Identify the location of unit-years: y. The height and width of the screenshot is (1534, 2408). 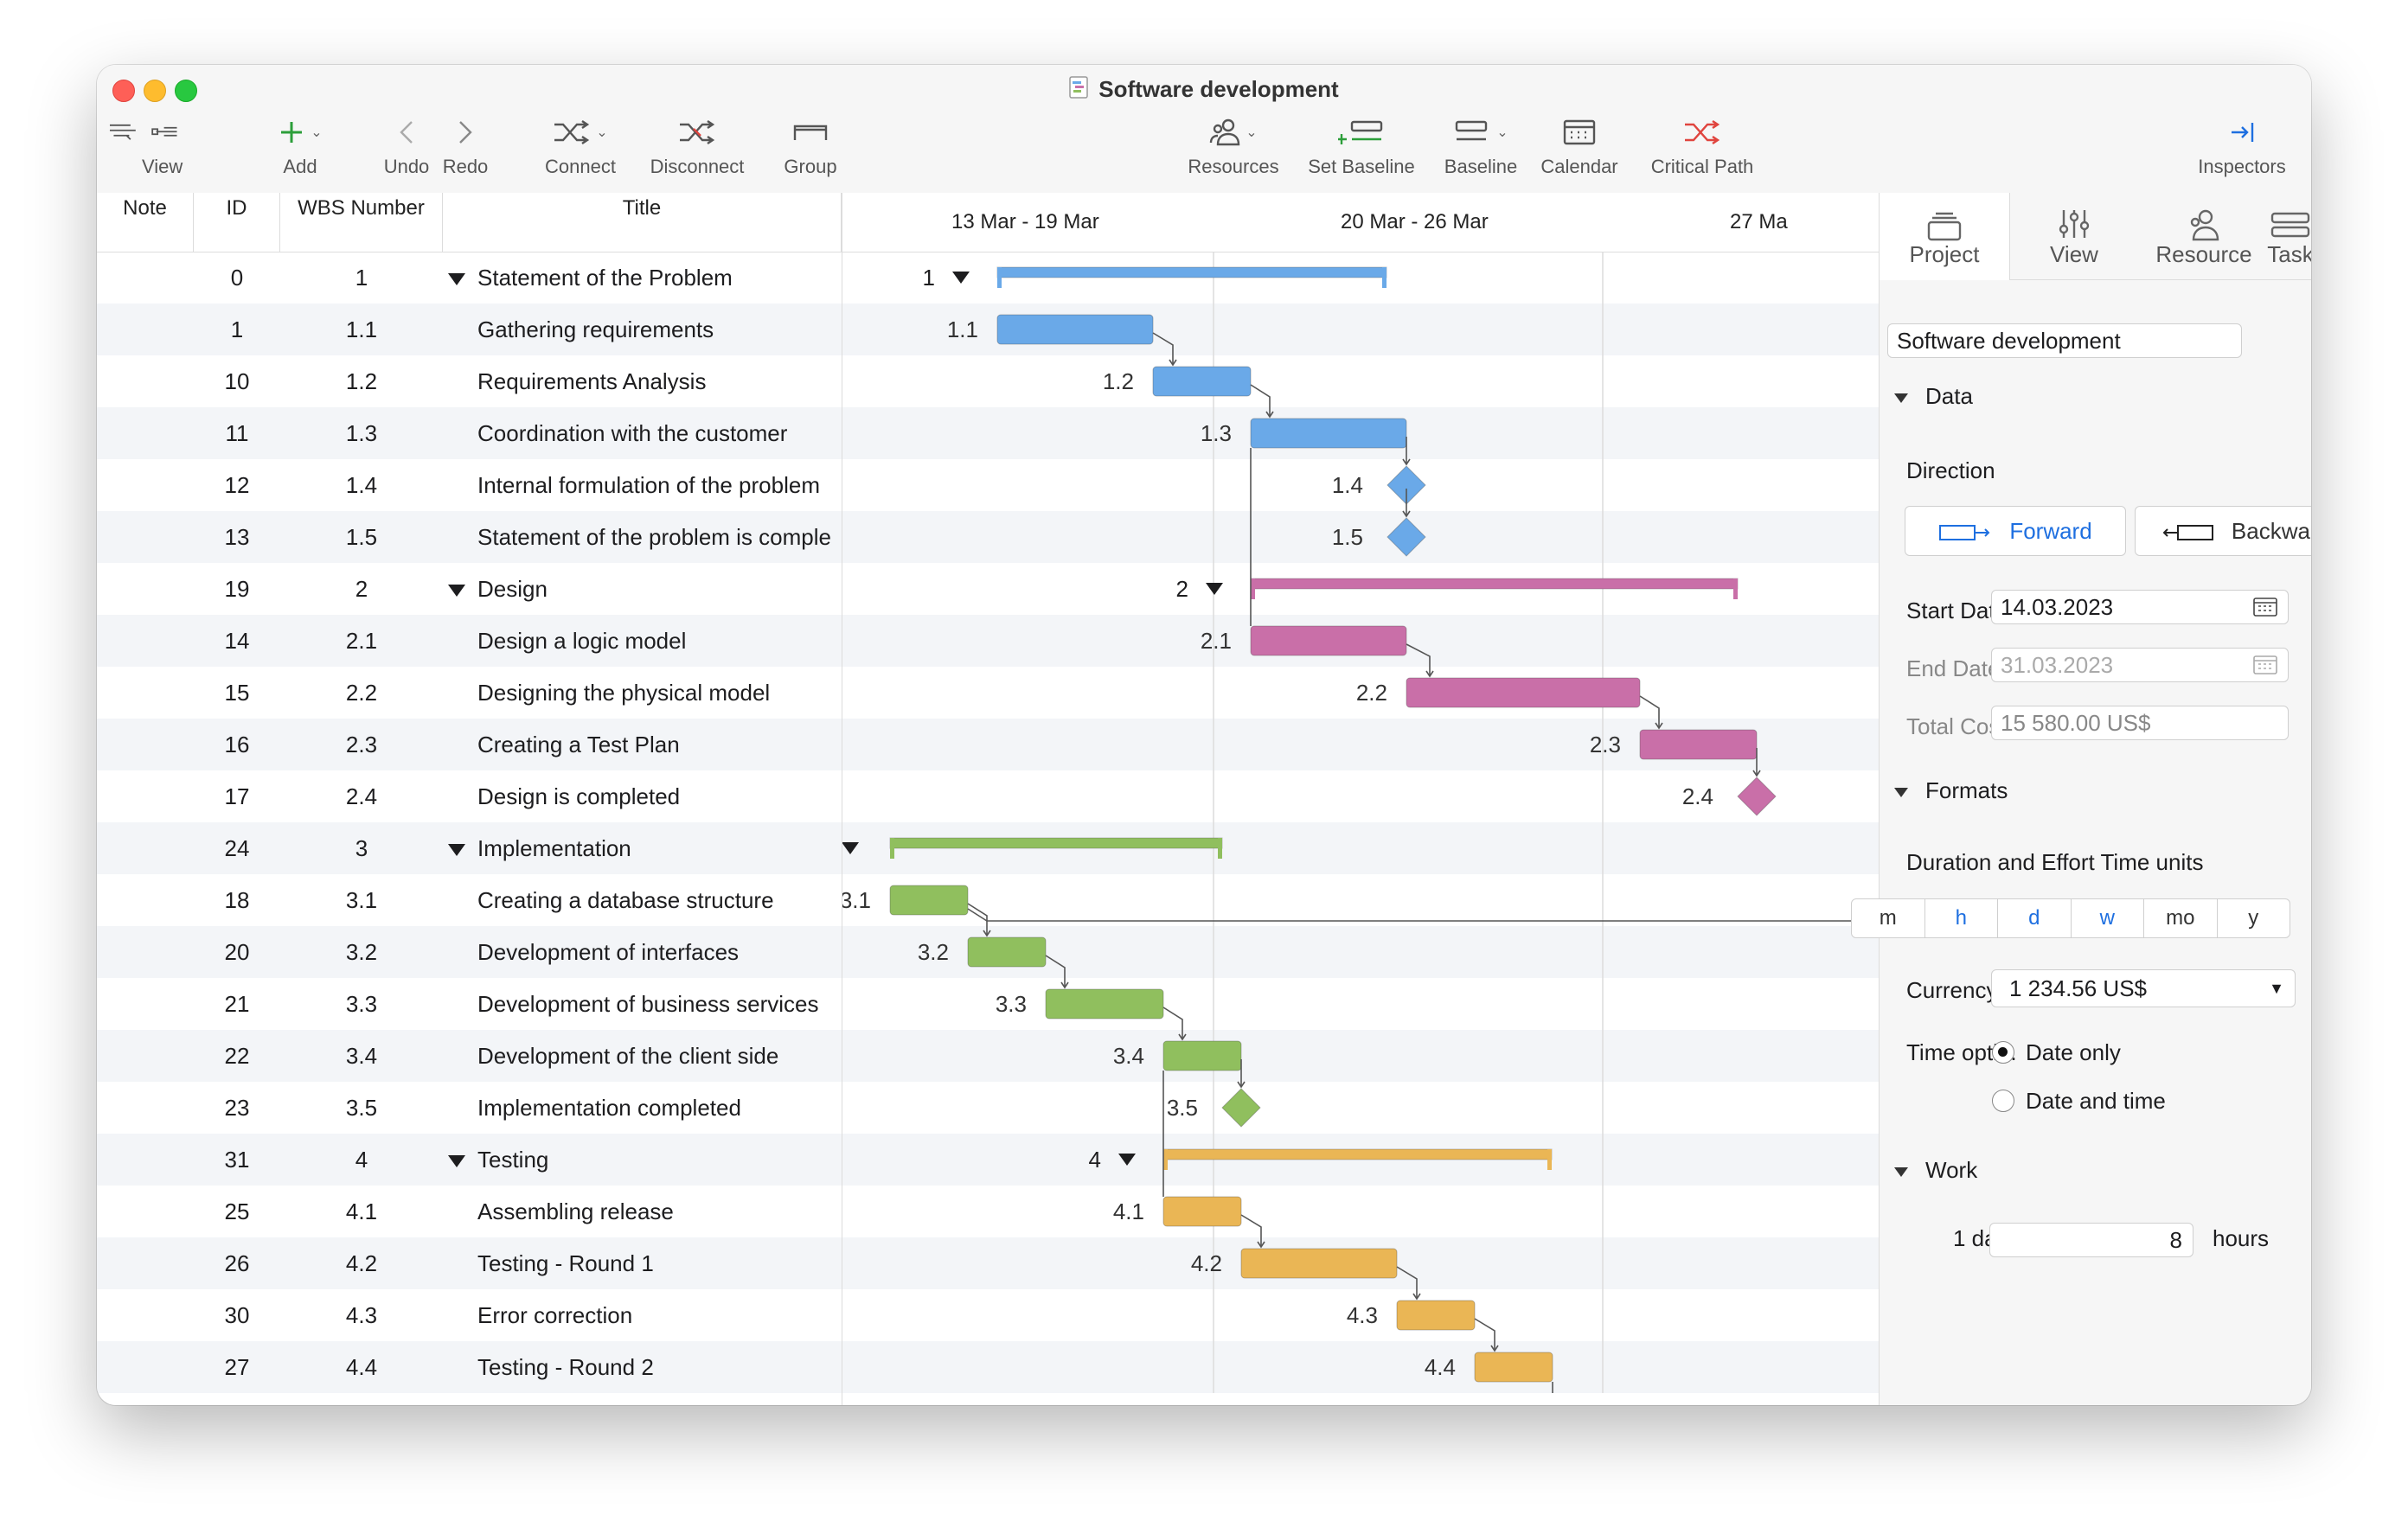
(2253, 918).